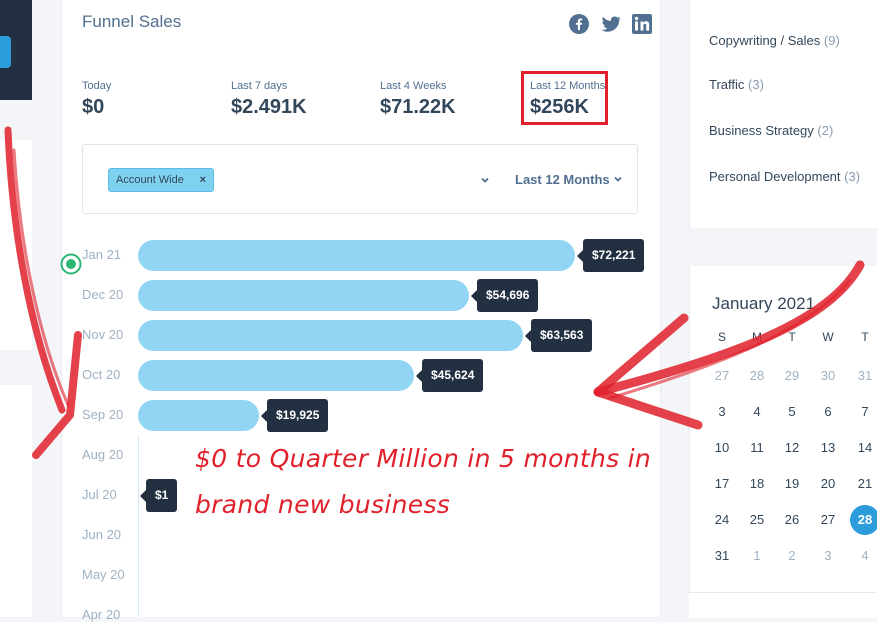  Describe the element at coordinates (103, 334) in the screenshot. I see `row-month-label: Nov 20` at that location.